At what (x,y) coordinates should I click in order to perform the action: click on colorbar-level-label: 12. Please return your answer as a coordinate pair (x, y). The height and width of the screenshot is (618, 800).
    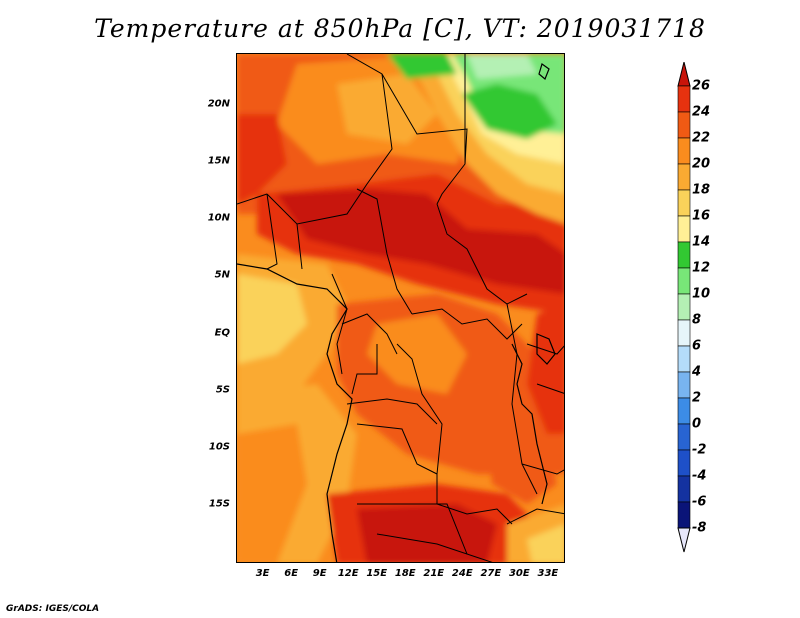
    Looking at the image, I should click on (701, 268).